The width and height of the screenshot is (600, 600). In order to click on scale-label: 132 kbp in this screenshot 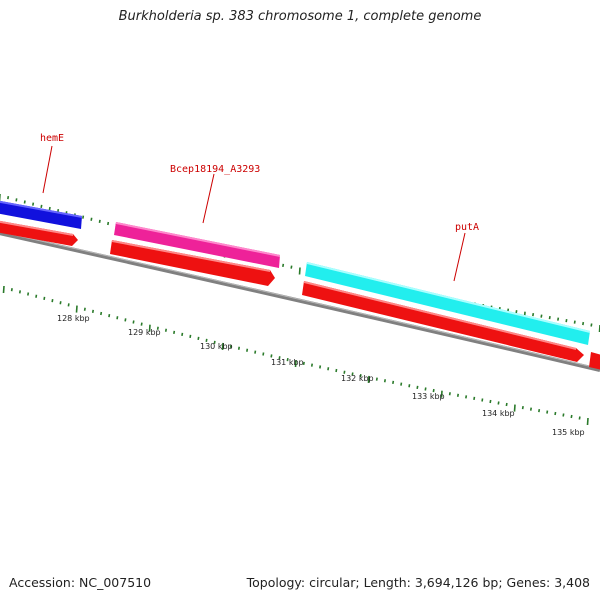, I will do `click(357, 378)`.